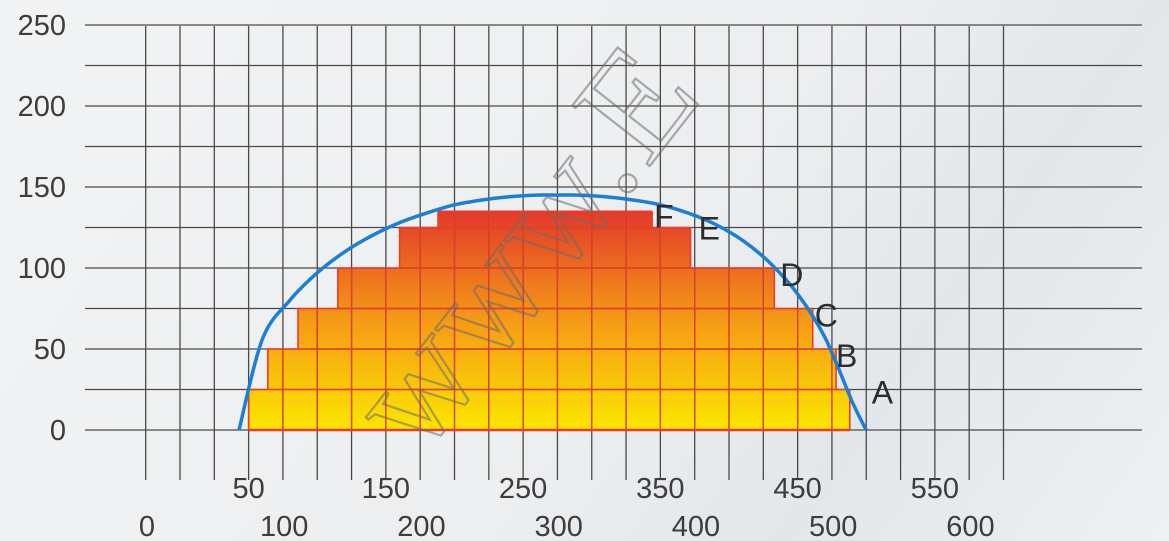 The width and height of the screenshot is (1169, 541). I want to click on y-tick-label: 150, so click(42, 188).